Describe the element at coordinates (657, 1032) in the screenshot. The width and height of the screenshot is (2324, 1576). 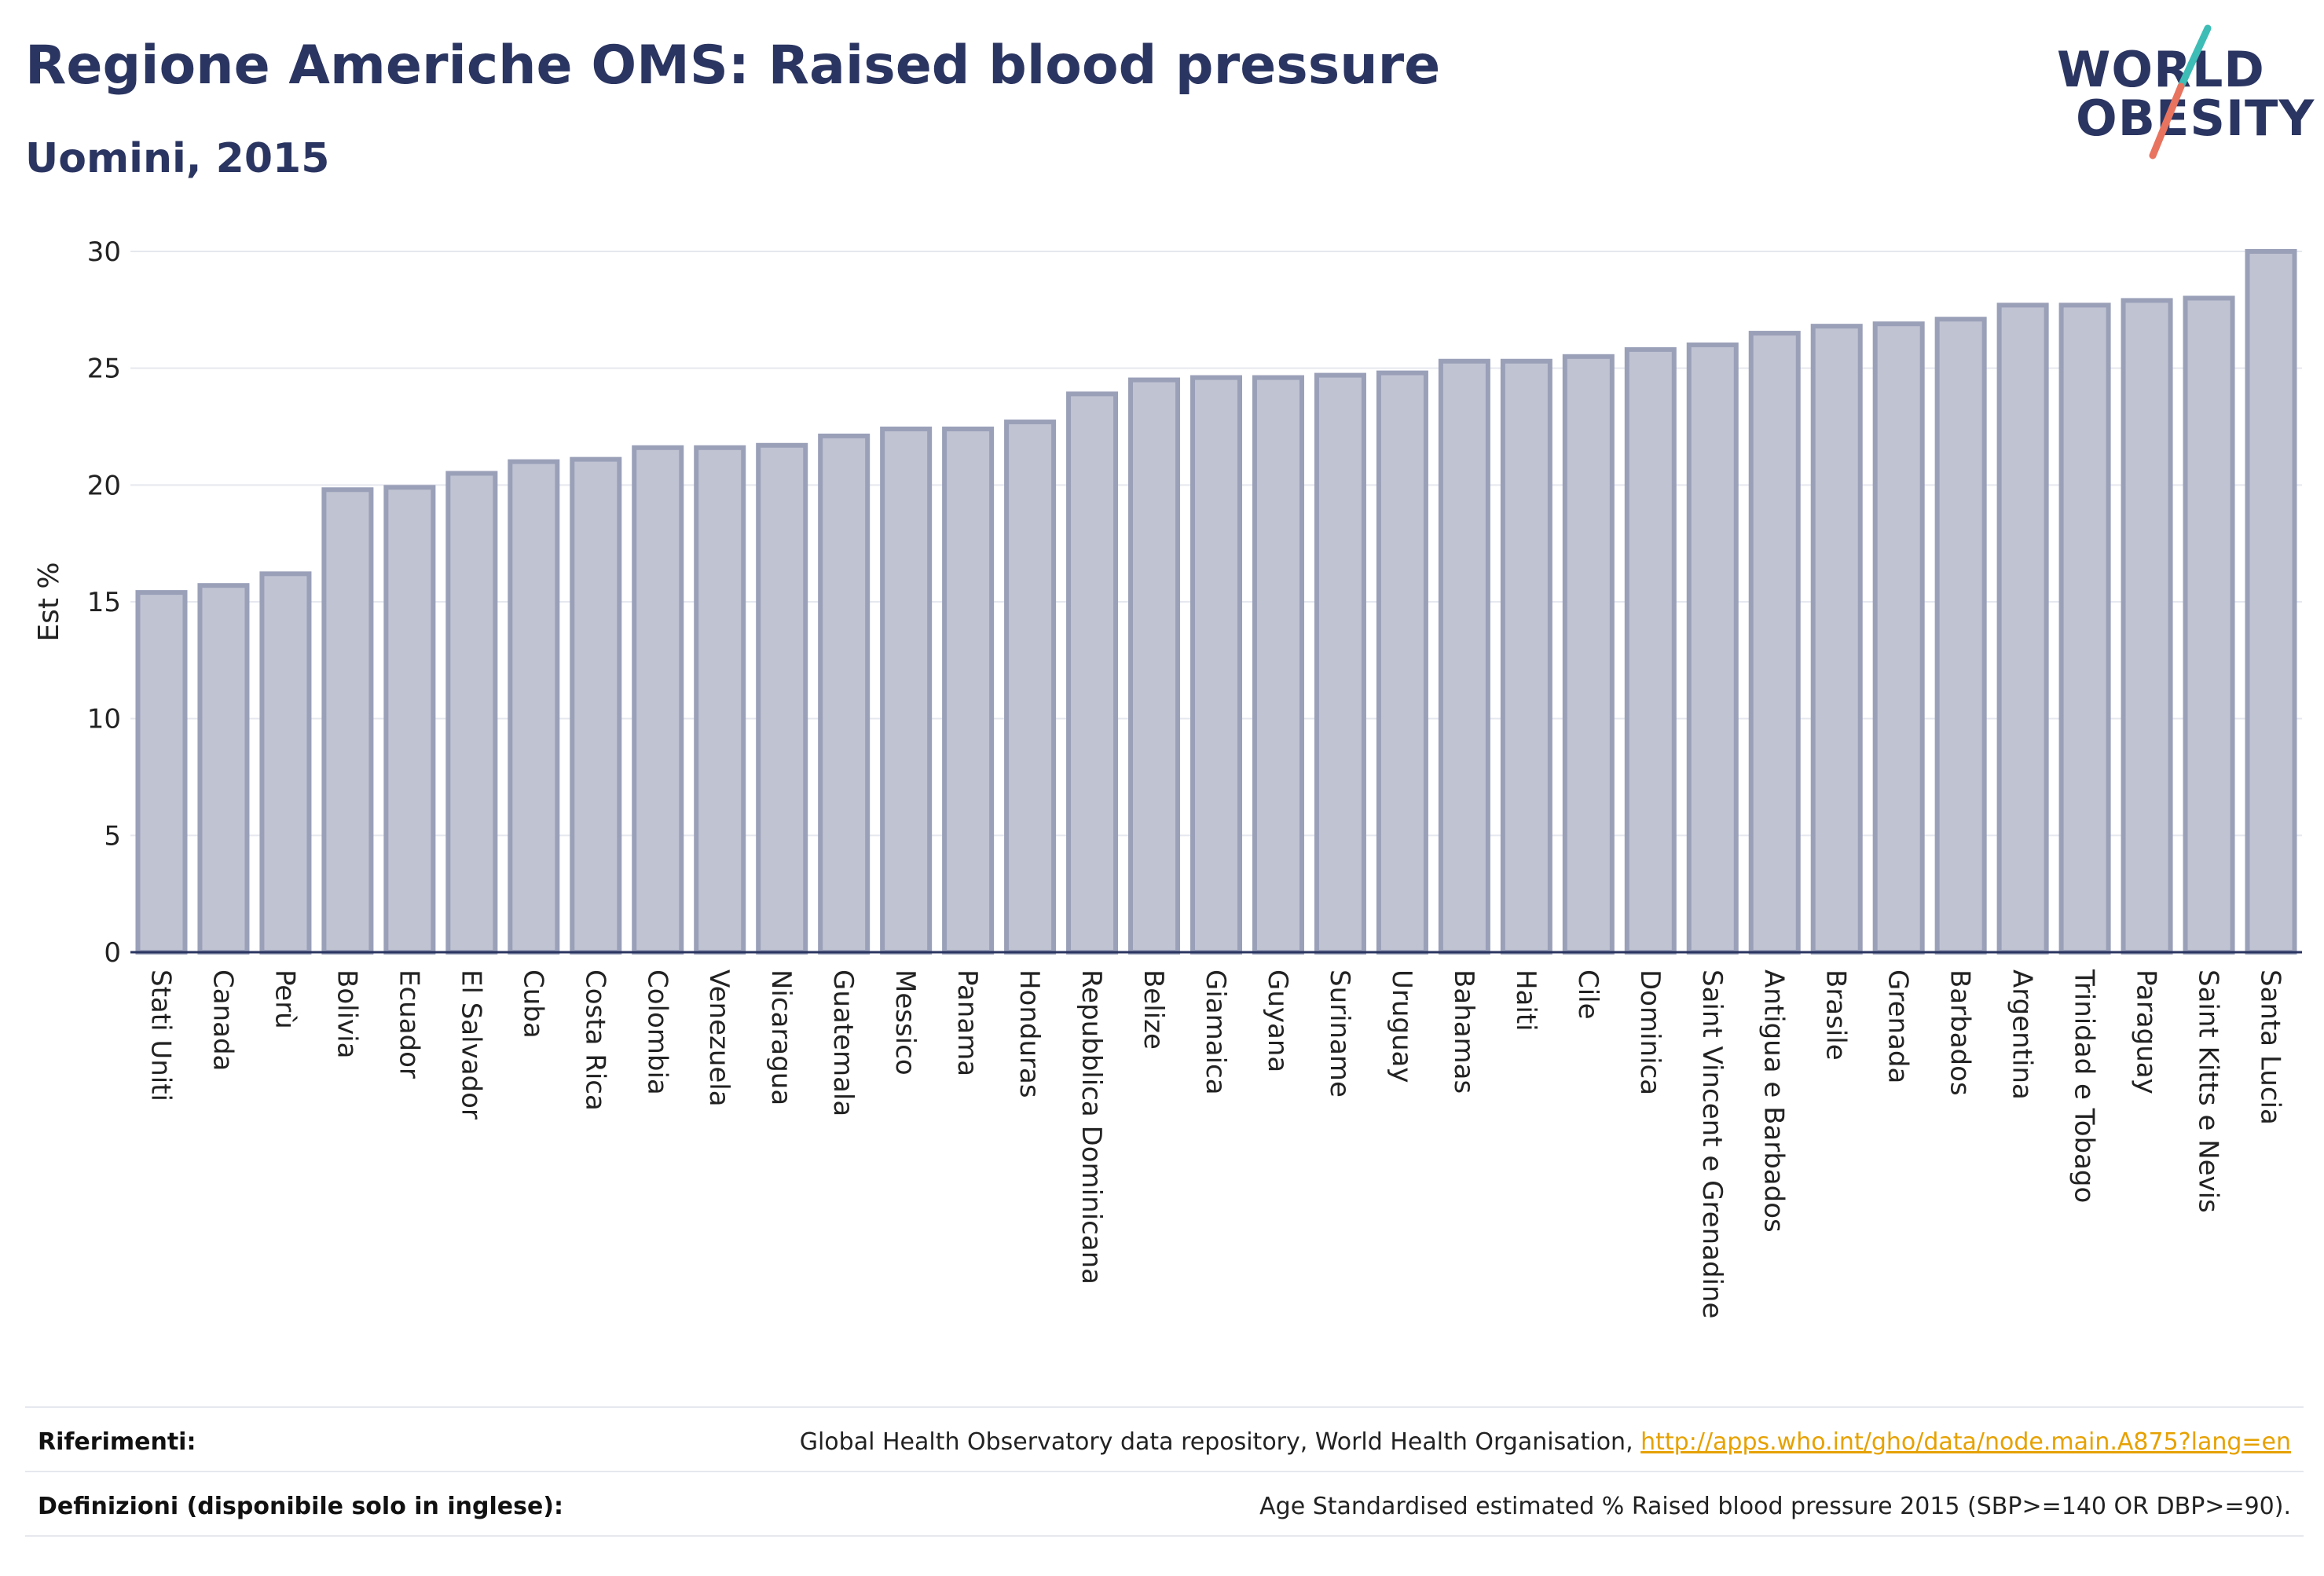
I see `x-tick-label: Colombia` at that location.